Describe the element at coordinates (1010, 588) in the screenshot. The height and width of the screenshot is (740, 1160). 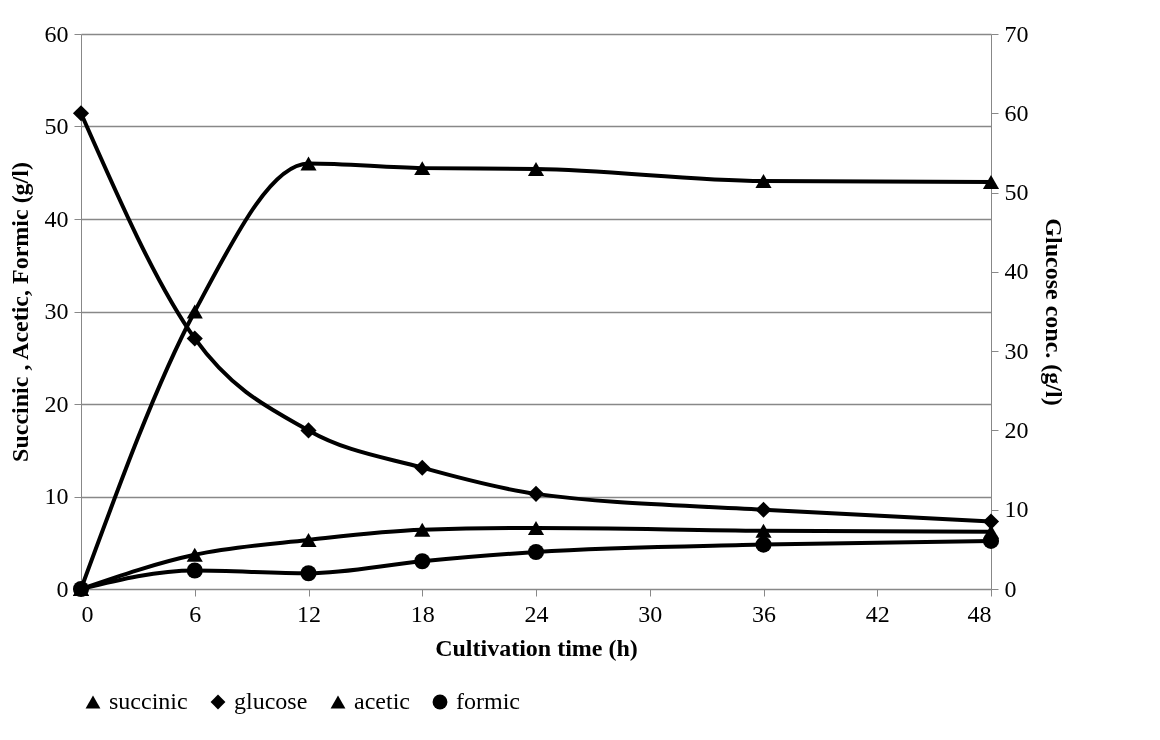
I see `y2-tick-label: 0` at that location.